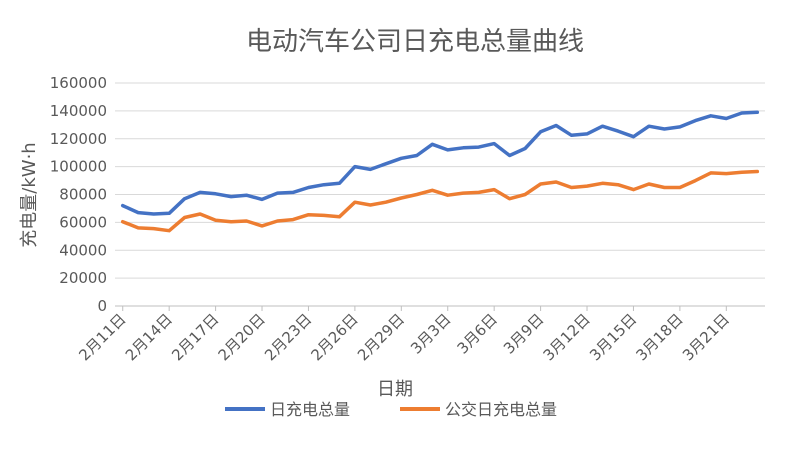  What do you see at coordinates (567, 337) in the screenshot?
I see `x-tick-label: 3月12日` at bounding box center [567, 337].